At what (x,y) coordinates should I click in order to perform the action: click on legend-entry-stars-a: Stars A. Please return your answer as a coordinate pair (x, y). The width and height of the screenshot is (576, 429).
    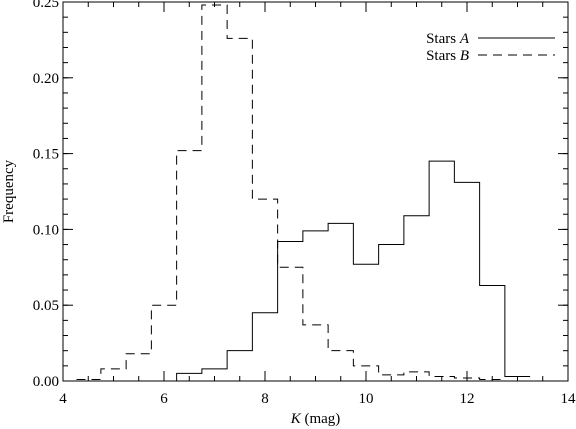
    Looking at the image, I should click on (490, 39).